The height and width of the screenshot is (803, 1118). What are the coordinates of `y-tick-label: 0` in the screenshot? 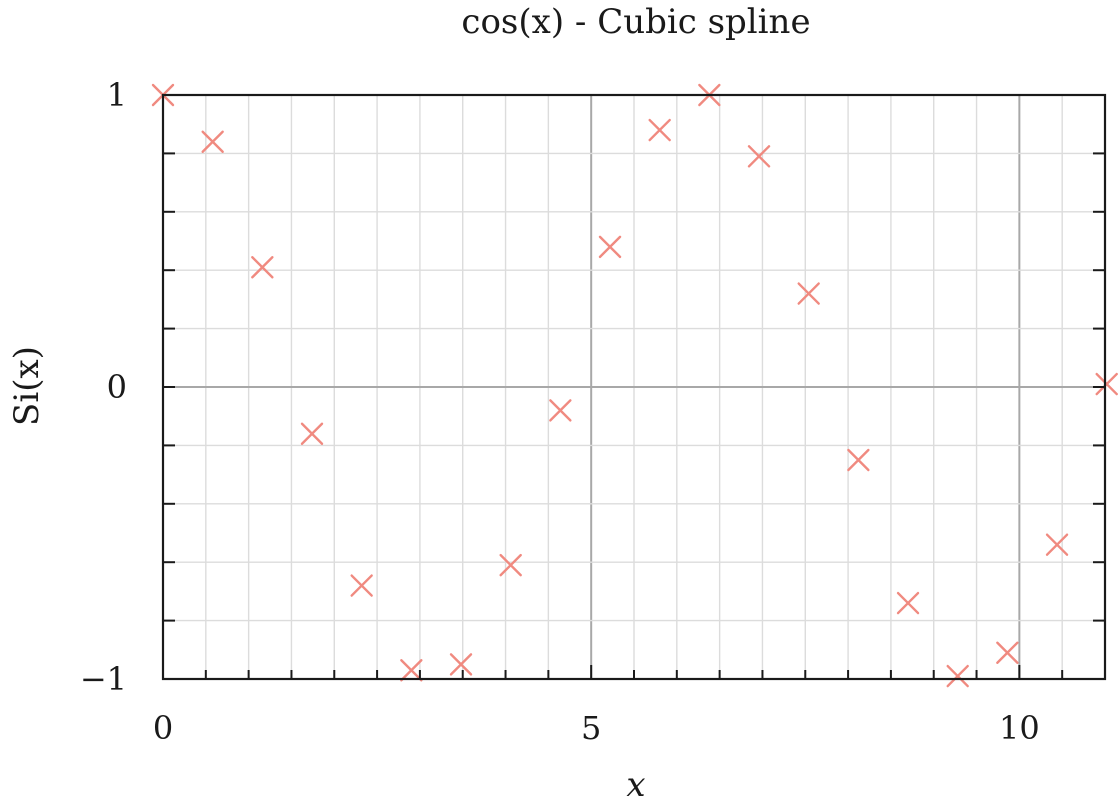 It's located at (117, 387).